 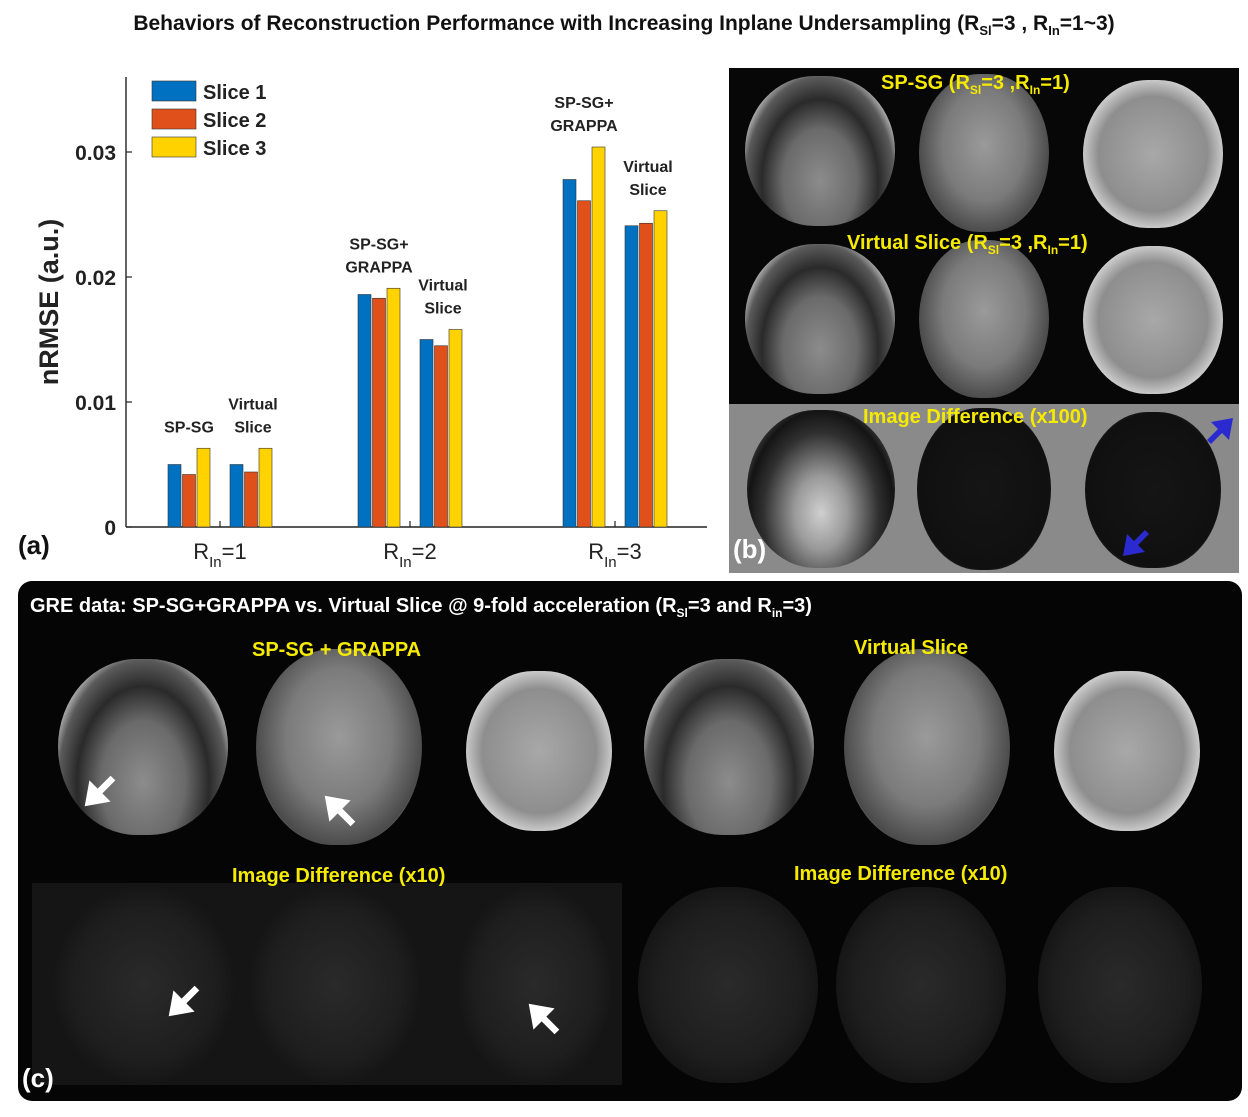 What do you see at coordinates (337, 650) in the screenshot?
I see `panel-c-left-title: SP-SG + GRAPPA` at bounding box center [337, 650].